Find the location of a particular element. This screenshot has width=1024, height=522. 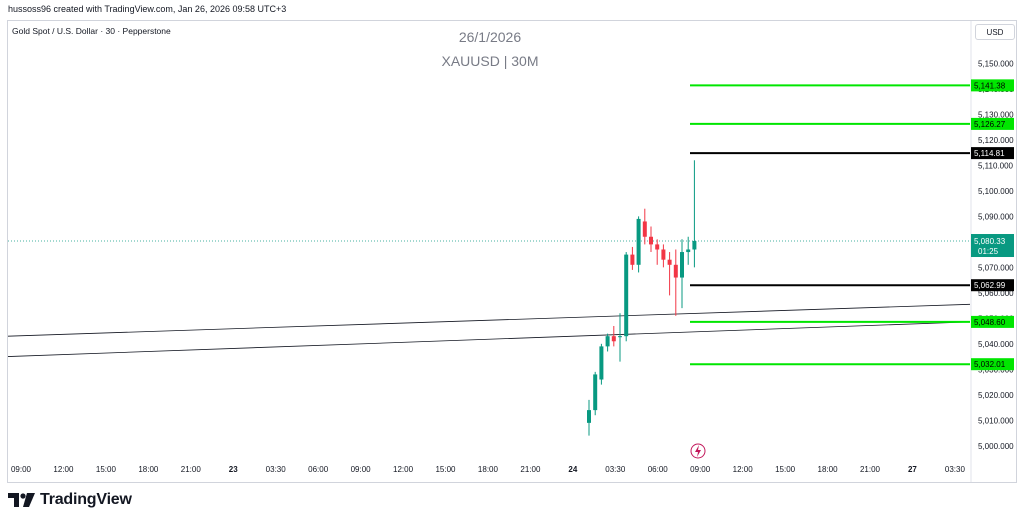

x-tick-label: 23 is located at coordinates (233, 469).